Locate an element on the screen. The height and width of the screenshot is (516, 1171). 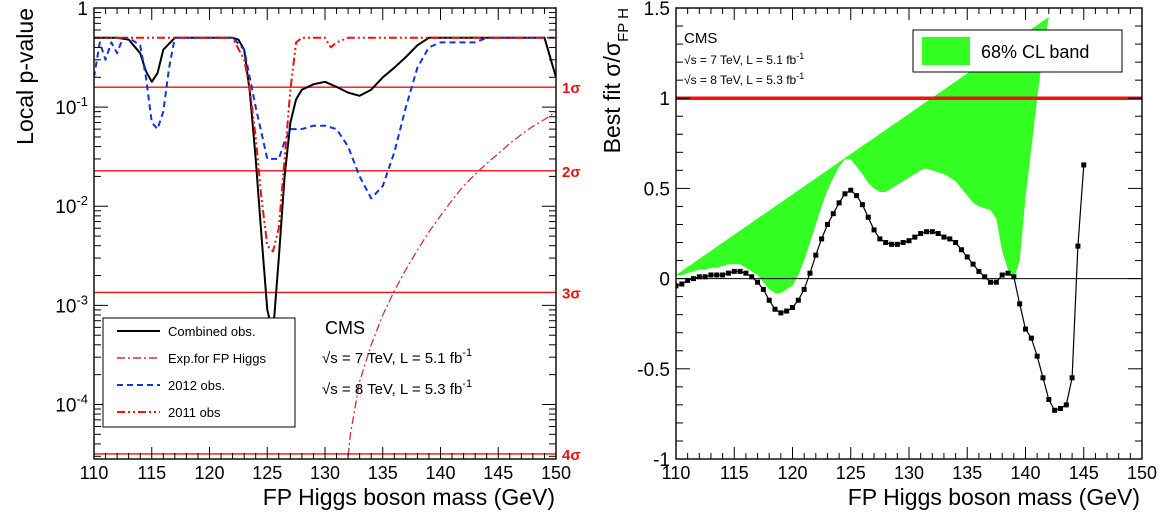
right-y-axis-label: Best fit σ/σFP H is located at coordinates (615, 80).